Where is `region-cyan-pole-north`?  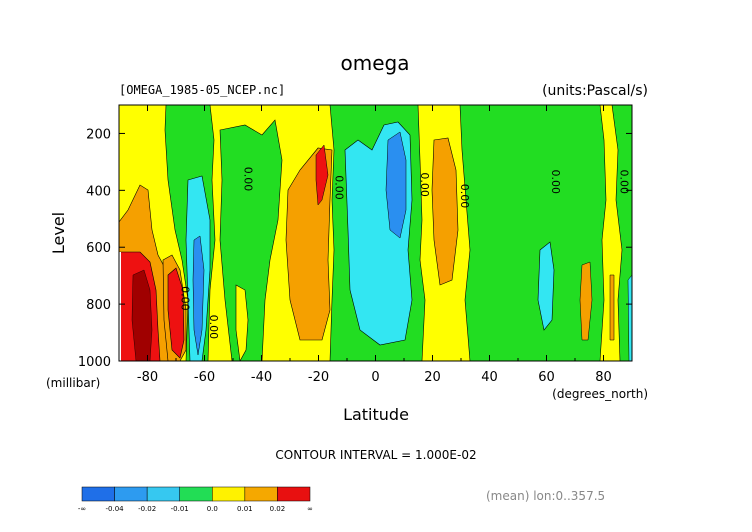
region-cyan-pole-north is located at coordinates (629, 317).